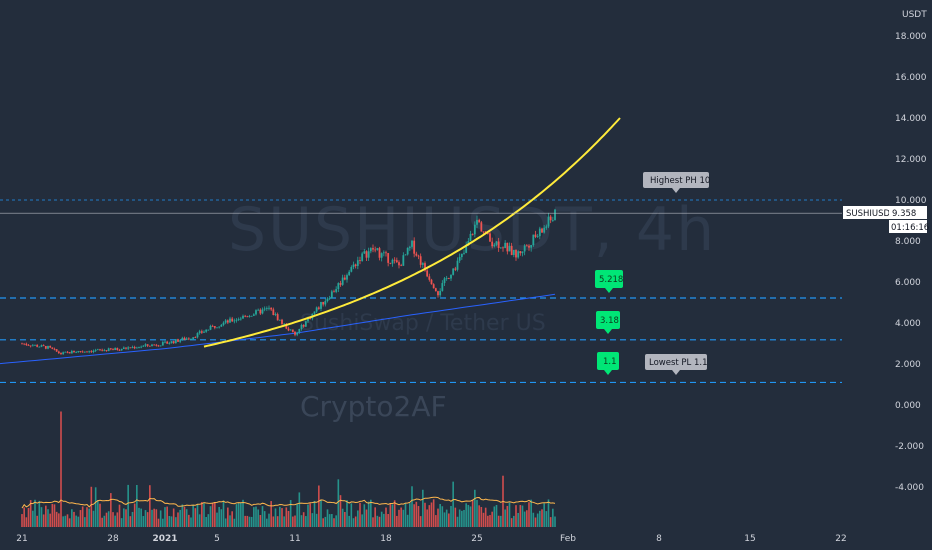 The image size is (932, 550). Describe the element at coordinates (680, 181) in the screenshot. I see `highest-label-text: Highest PH 10` at that location.